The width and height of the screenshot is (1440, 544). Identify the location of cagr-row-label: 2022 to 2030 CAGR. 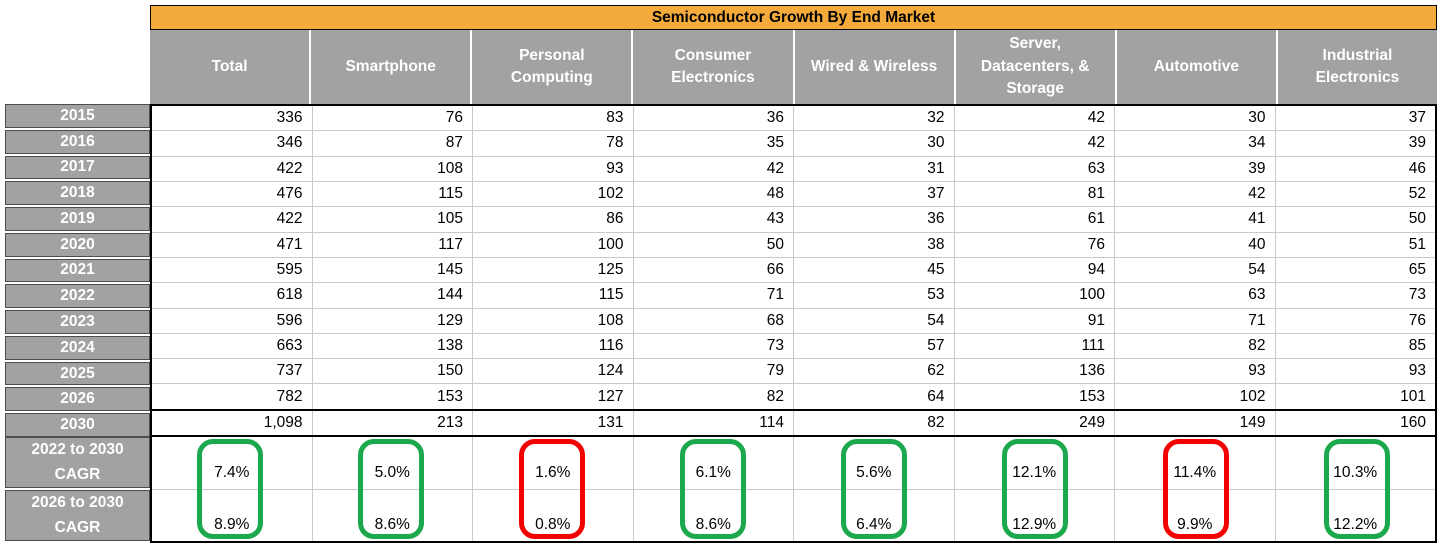
(77, 462).